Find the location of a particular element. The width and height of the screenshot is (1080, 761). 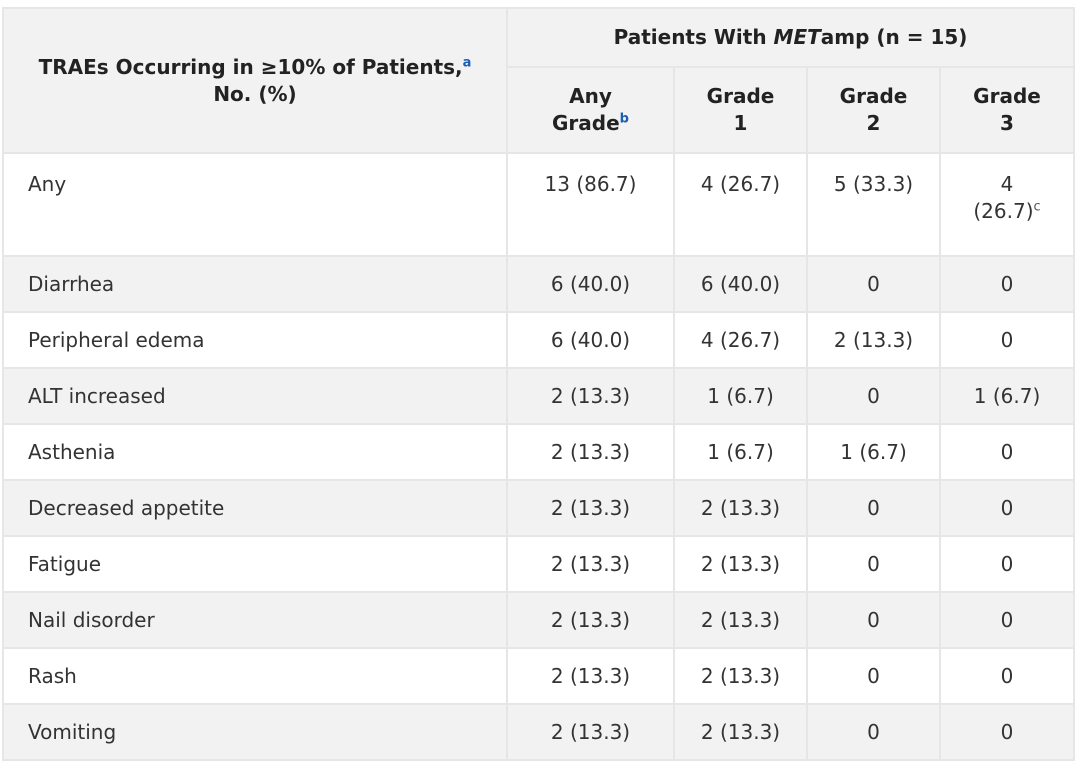

table-row: Asthenia 2 (13.3) 1 (6.7) 1 (6.7) 0 is located at coordinates (539, 452).